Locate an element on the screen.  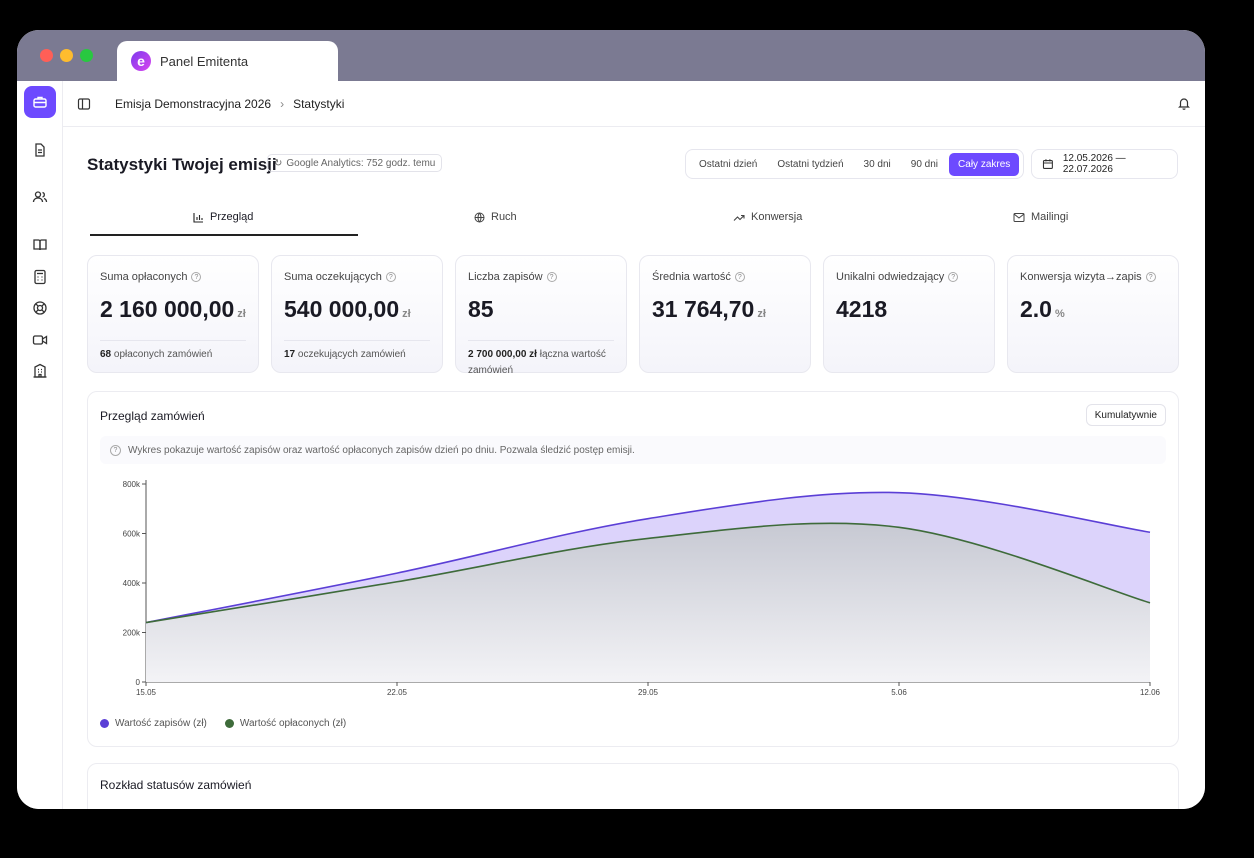
kpi-value: 4218 is located at coordinates (861, 309).